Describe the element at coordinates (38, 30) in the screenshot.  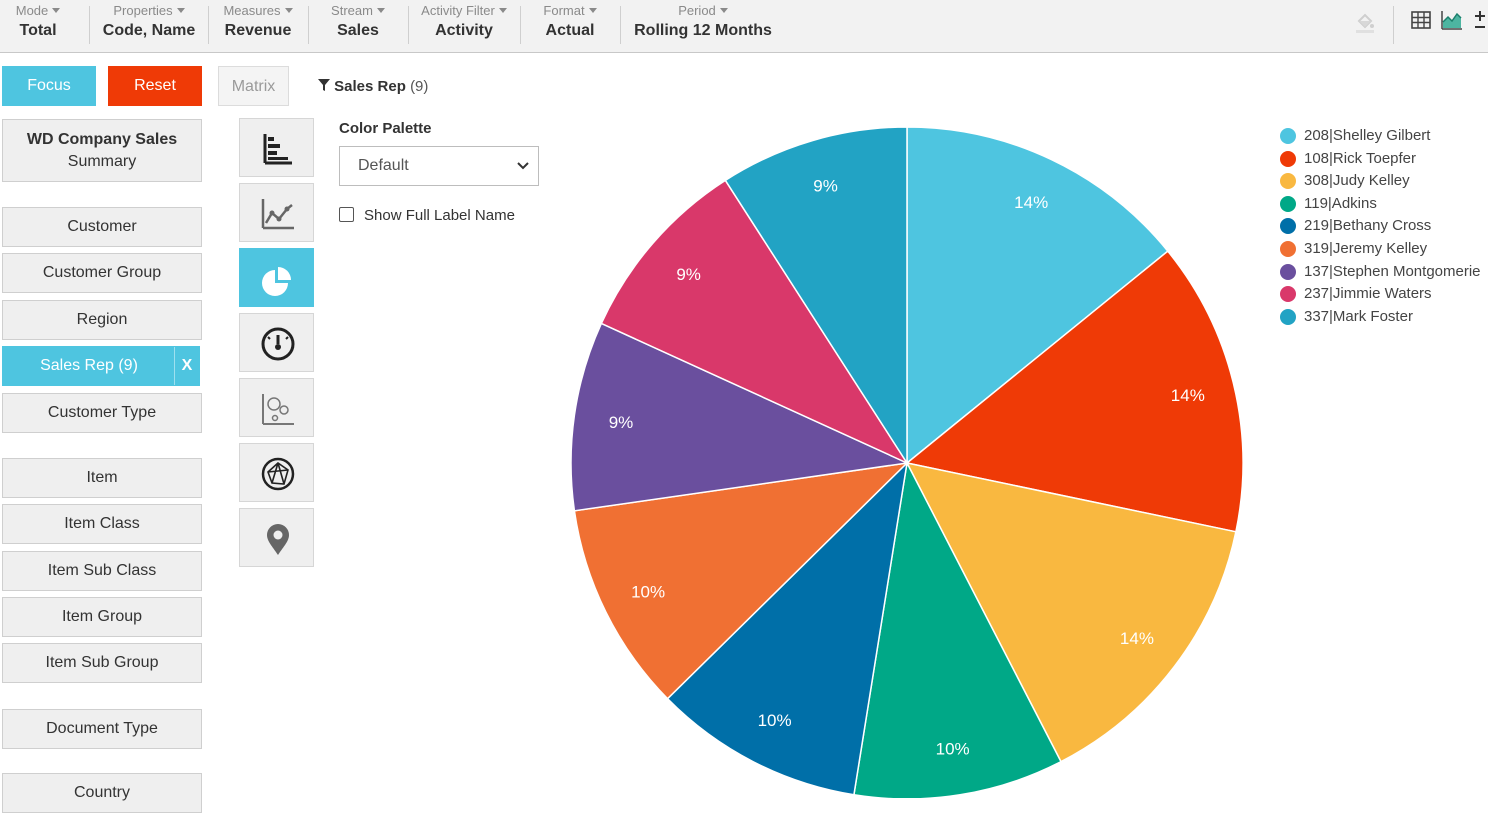
I see `mode-value: Total` at that location.